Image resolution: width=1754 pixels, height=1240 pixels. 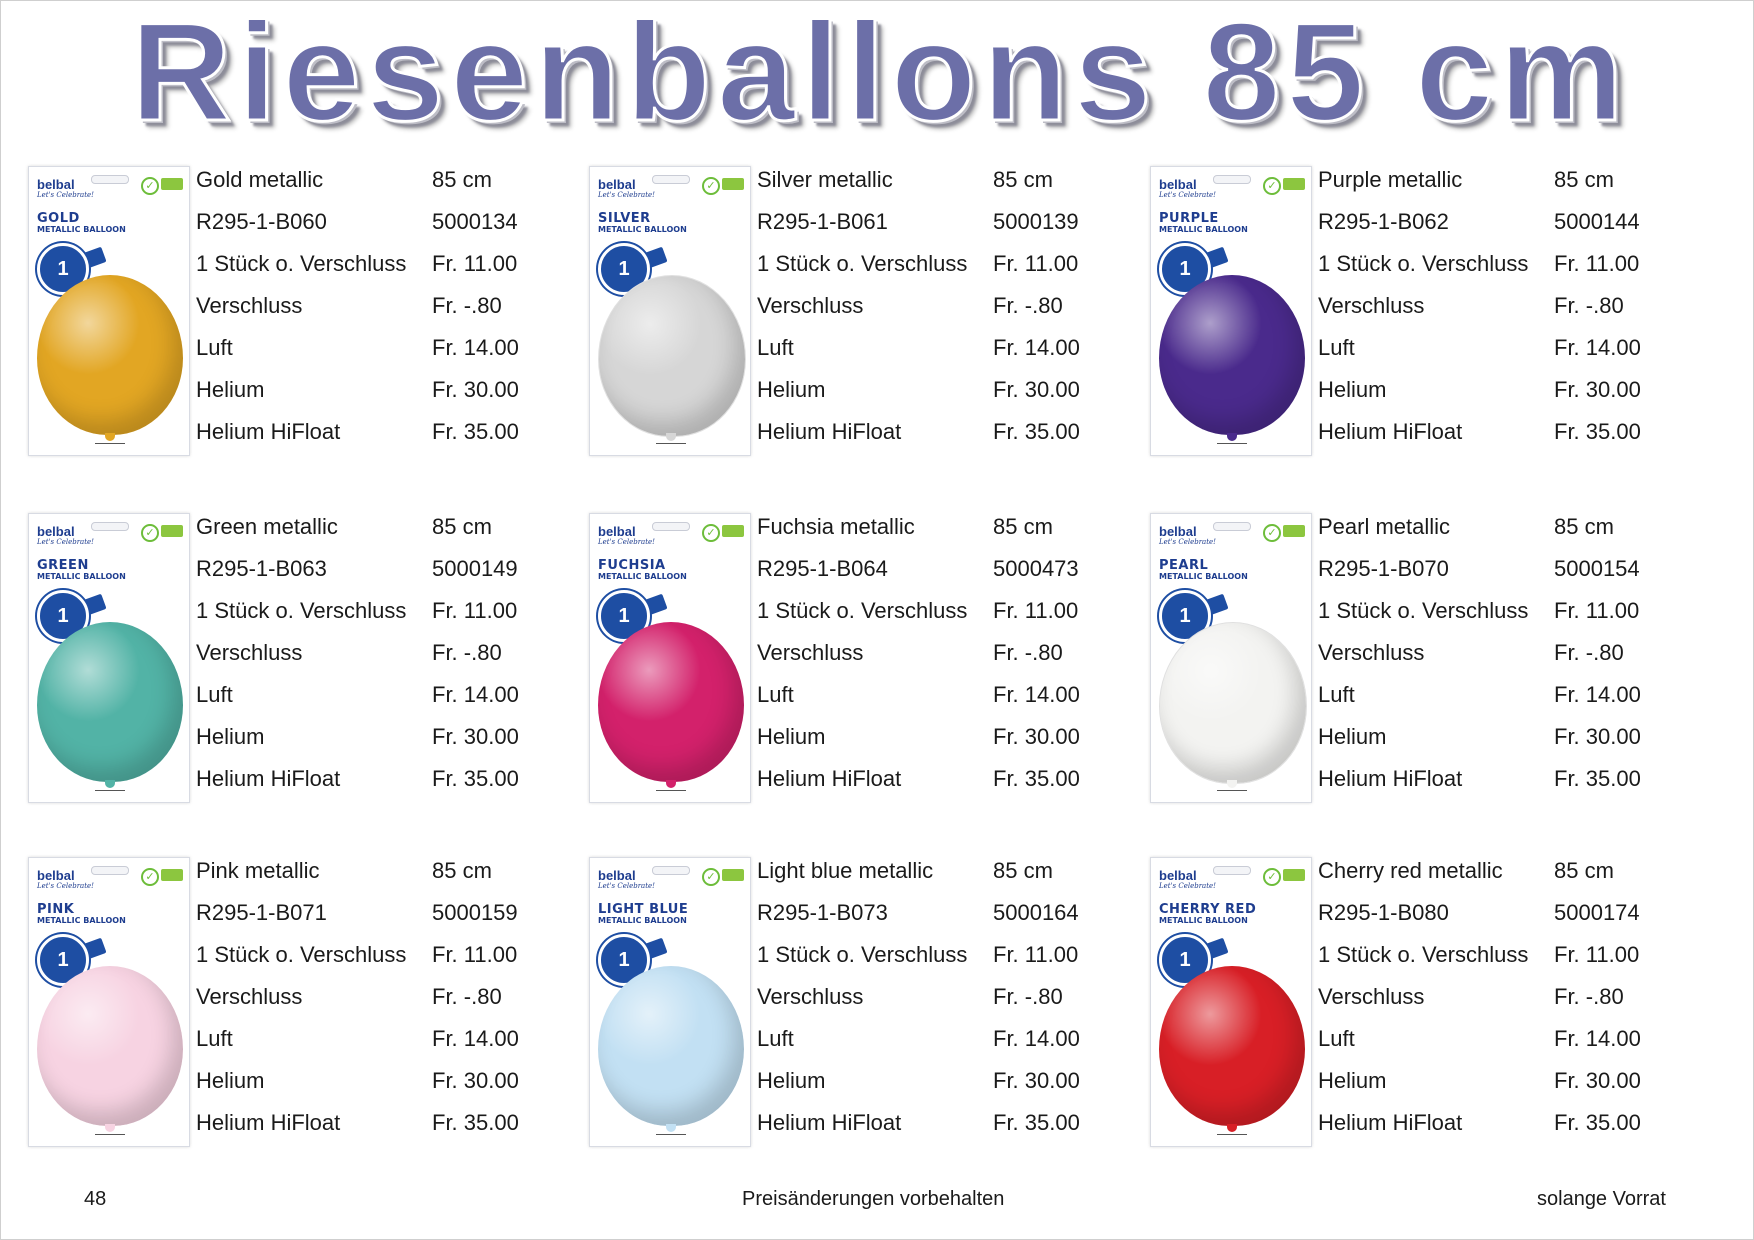 What do you see at coordinates (624, 218) in the screenshot?
I see `package-color-label: SILVER` at bounding box center [624, 218].